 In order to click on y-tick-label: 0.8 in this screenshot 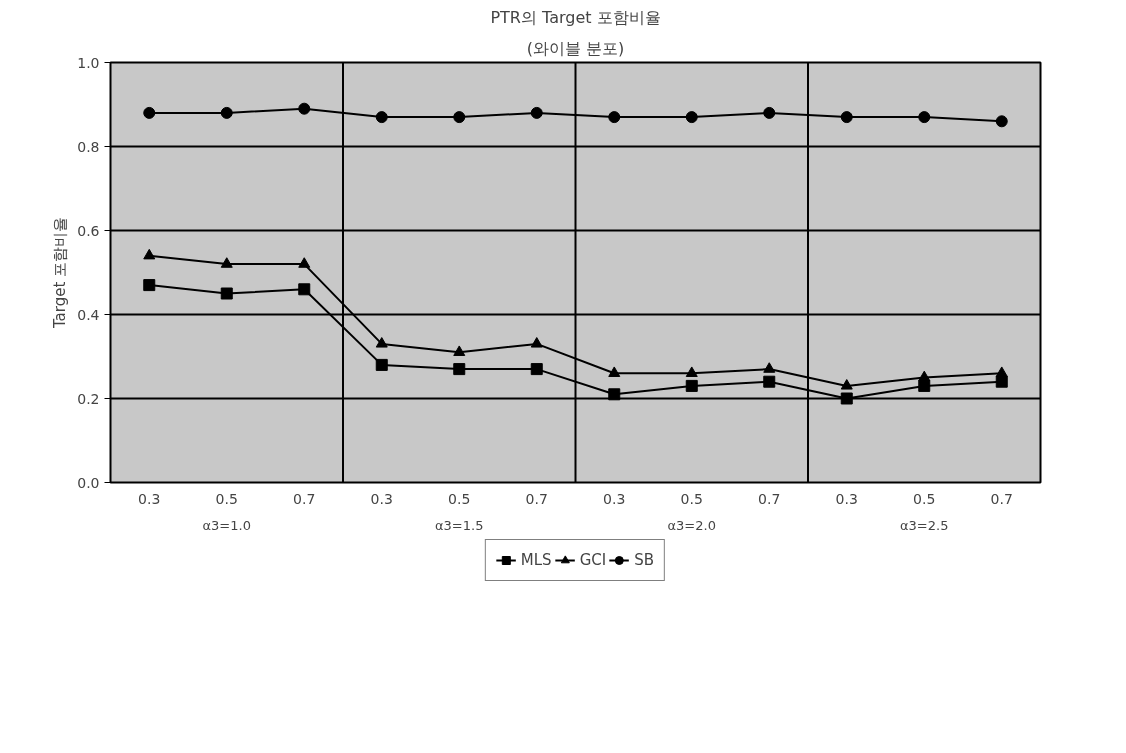, I will do `click(88, 146)`.